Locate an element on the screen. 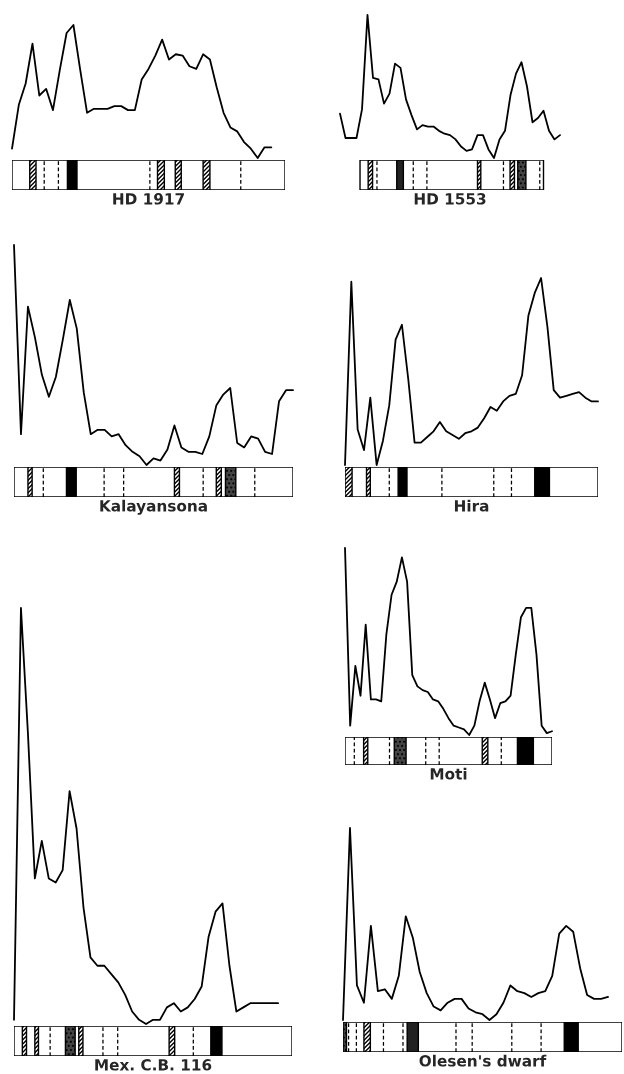  x-axis-title: Kalayansona is located at coordinates (153, 507).